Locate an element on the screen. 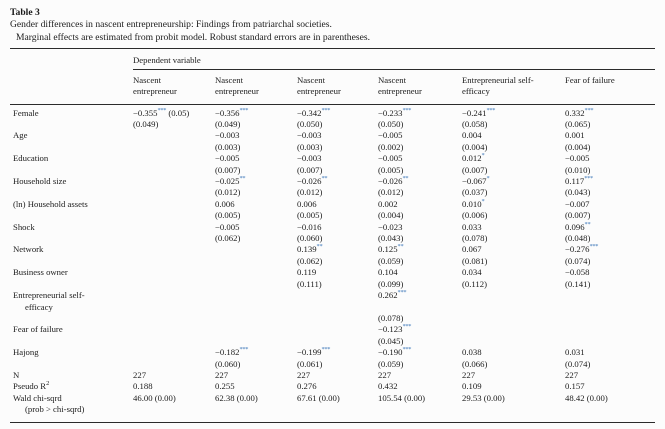 This screenshot has width=665, height=429. value-cell: 0.034 (0.112) is located at coordinates (475, 278).